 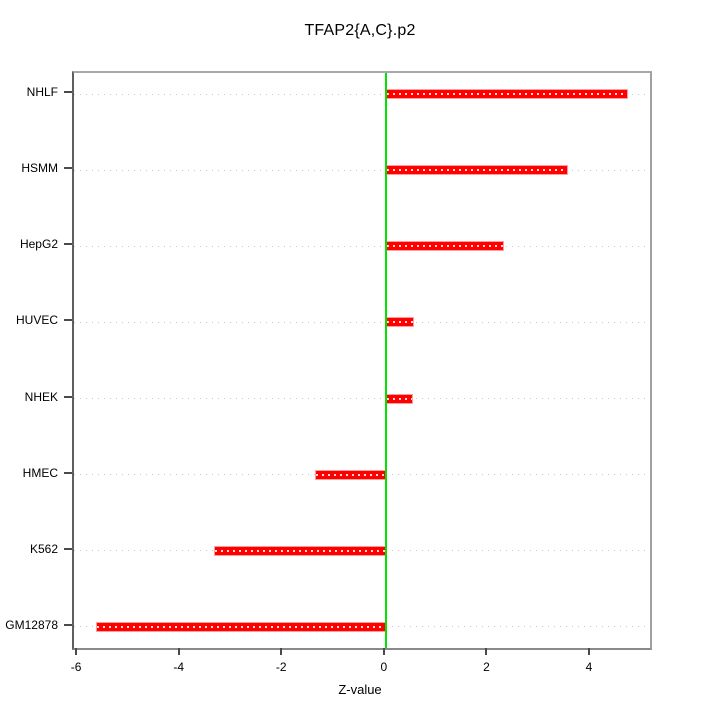 I want to click on bar-huvec, so click(x=400, y=322).